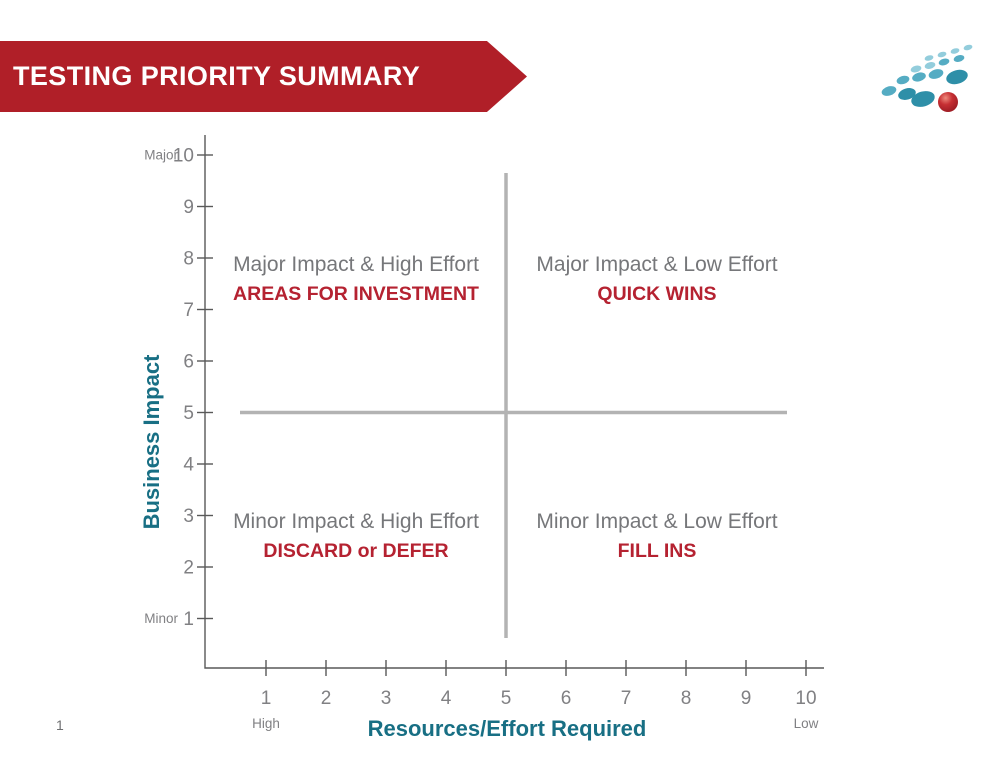 The width and height of the screenshot is (990, 760). What do you see at coordinates (657, 279) in the screenshot?
I see `quadrant-top-right: Major Impact & Low Effort QUICK WINS` at bounding box center [657, 279].